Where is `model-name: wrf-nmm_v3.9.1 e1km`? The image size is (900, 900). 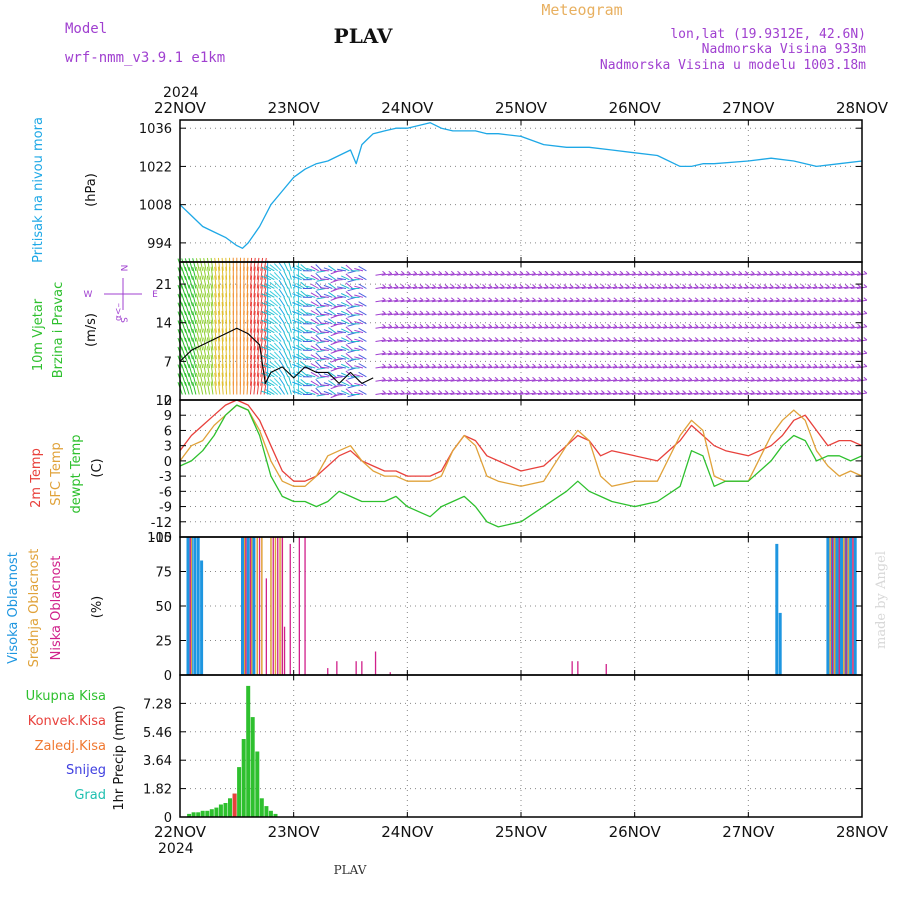 model-name: wrf-nmm_v3.9.1 e1km is located at coordinates (145, 58).